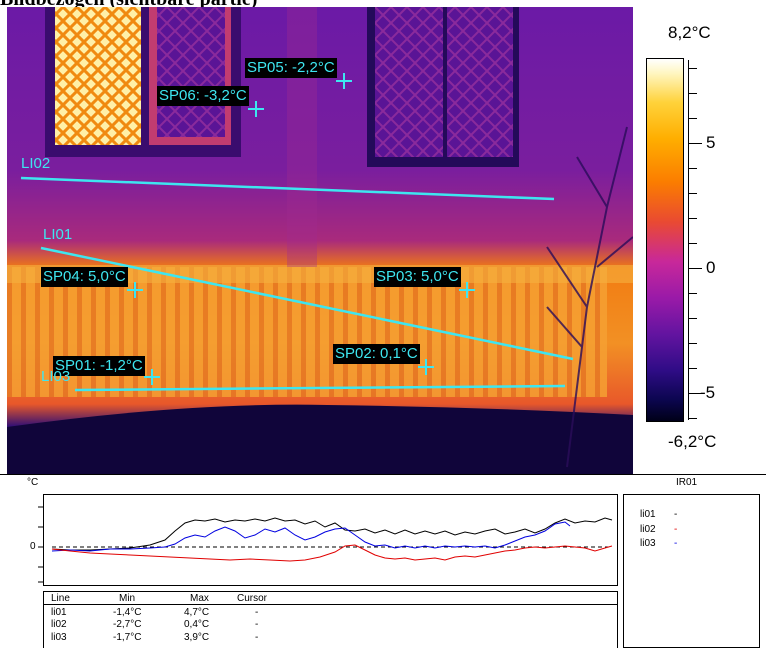  I want to click on table-cell: 3,9°C, so click(197, 637).